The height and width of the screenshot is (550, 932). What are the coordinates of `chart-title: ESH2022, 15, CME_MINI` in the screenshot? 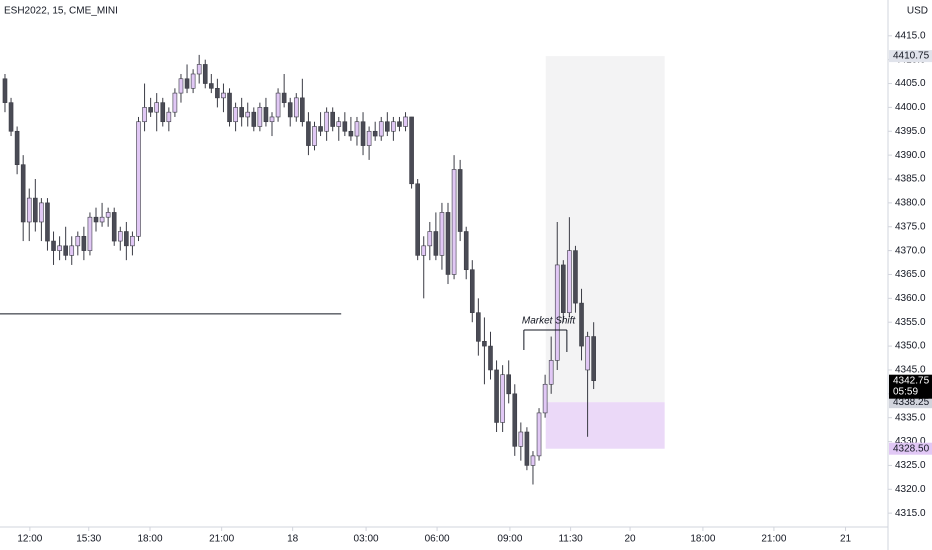 It's located at (61, 11).